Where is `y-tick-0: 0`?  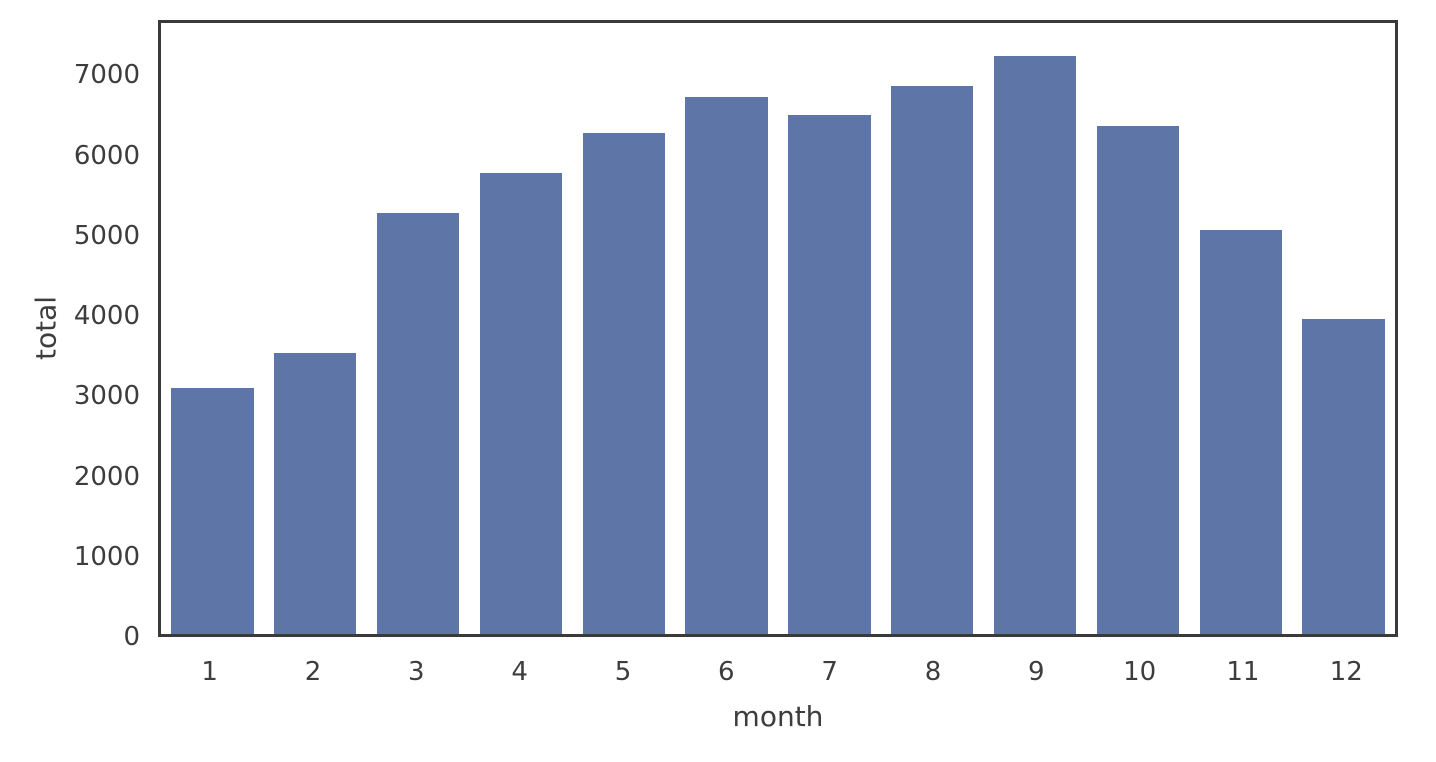
y-tick-0: 0 is located at coordinates (131, 637).